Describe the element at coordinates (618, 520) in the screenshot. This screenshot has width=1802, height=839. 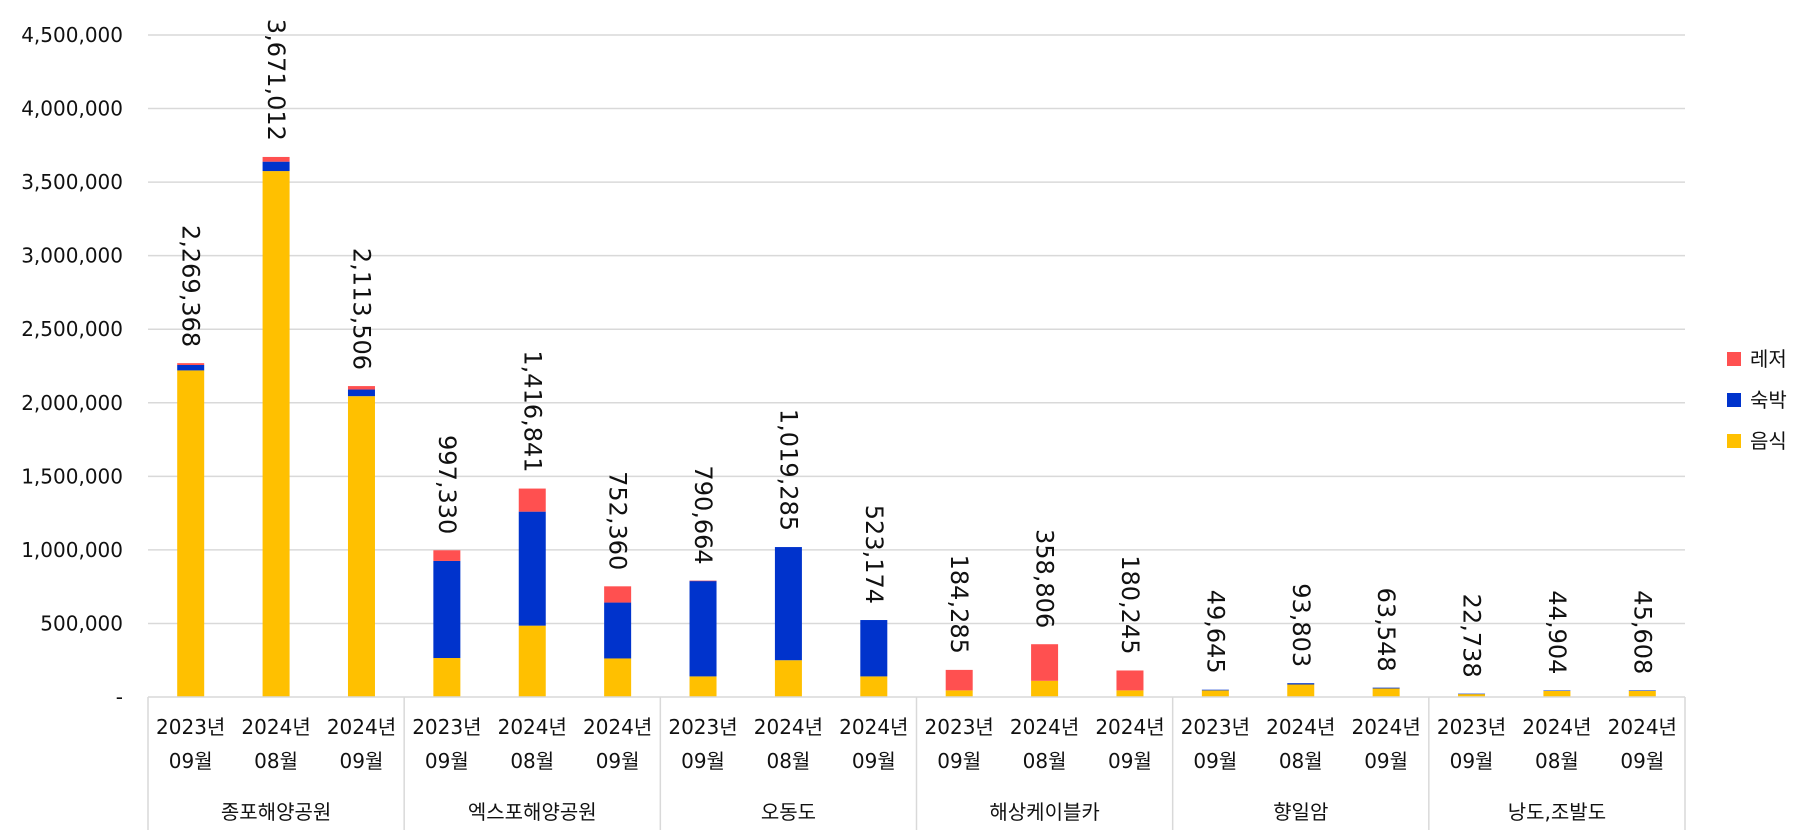
I see `data-label: 752,360` at that location.